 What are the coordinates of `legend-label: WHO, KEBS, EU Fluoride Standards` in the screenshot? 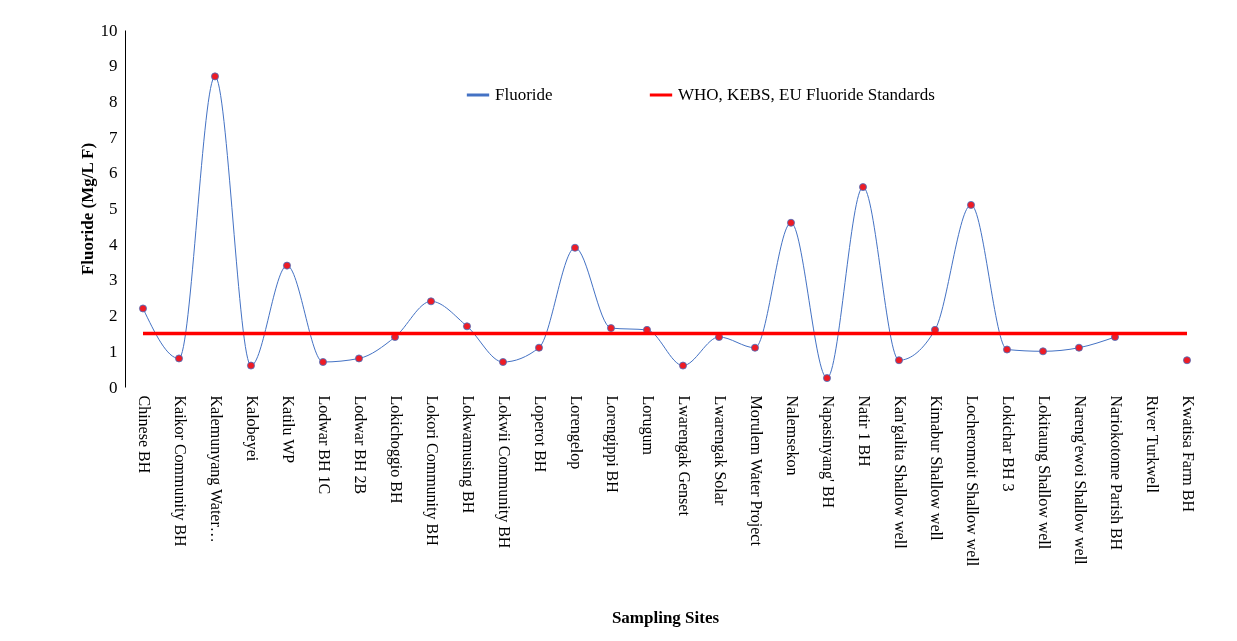 It's located at (806, 94).